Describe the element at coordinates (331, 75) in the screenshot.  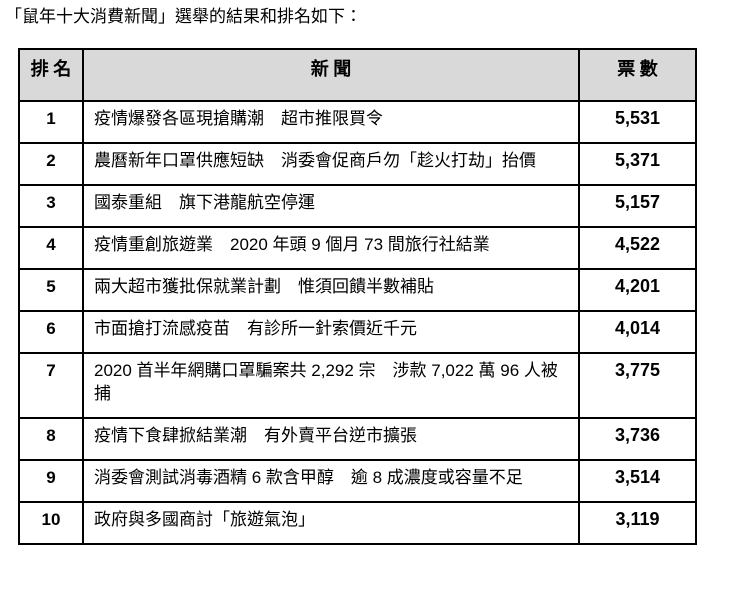
I see `column-header-news: 新 聞` at that location.